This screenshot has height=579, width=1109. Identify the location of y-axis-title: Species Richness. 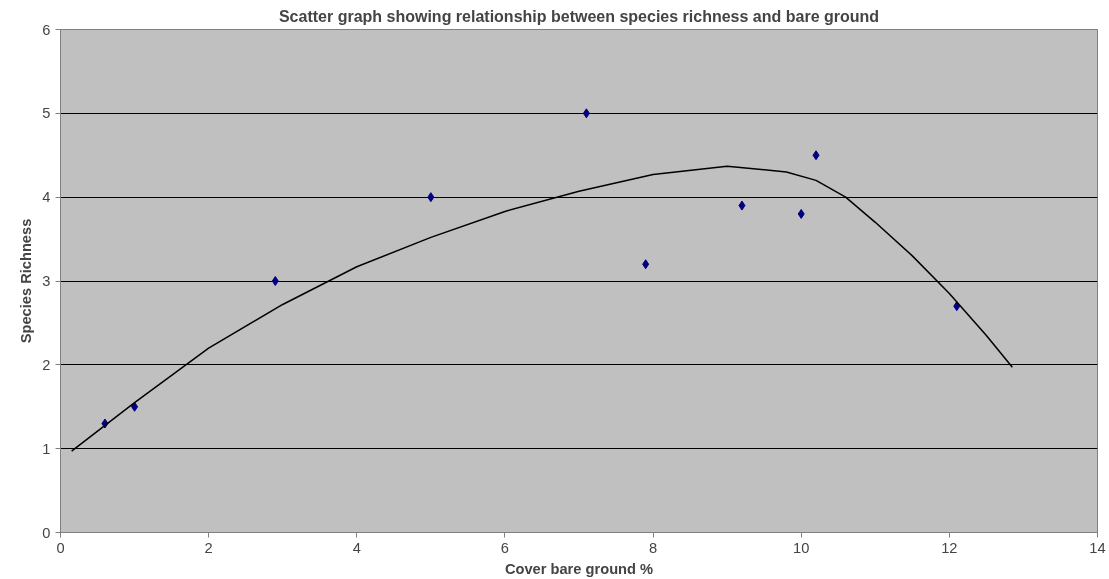
(26, 281).